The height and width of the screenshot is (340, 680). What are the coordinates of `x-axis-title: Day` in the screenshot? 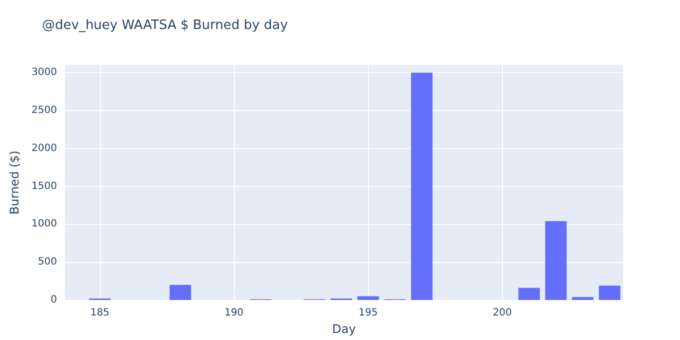 It's located at (344, 329).